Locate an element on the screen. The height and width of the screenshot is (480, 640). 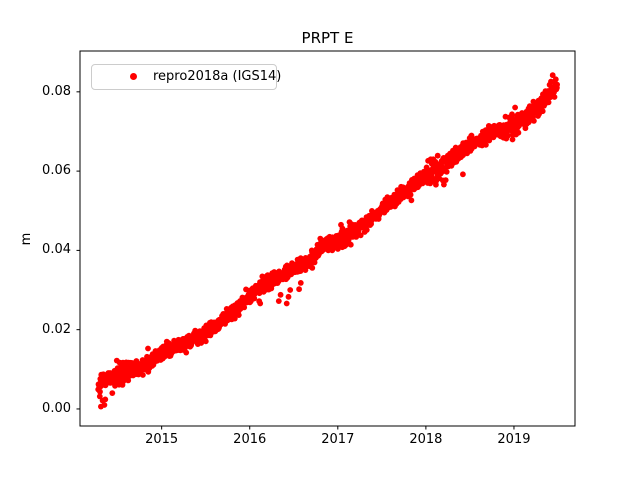
y-tick-label: 0.00 is located at coordinates (56, 408).